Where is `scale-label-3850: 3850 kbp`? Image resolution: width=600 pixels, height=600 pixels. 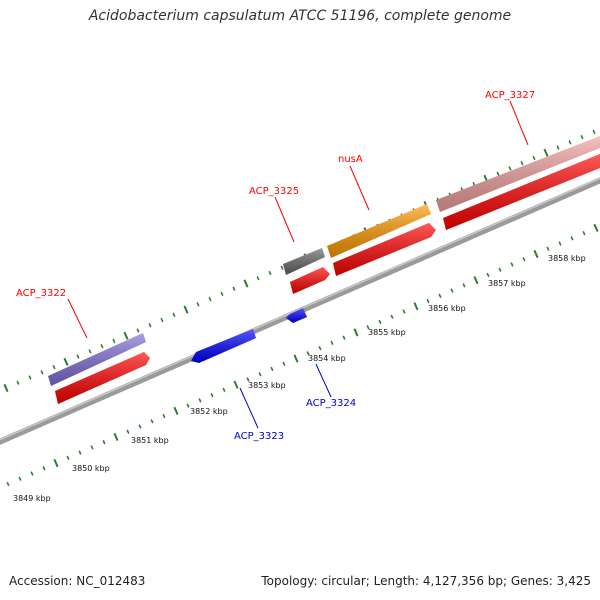 scale-label-3850: 3850 kbp is located at coordinates (91, 468).